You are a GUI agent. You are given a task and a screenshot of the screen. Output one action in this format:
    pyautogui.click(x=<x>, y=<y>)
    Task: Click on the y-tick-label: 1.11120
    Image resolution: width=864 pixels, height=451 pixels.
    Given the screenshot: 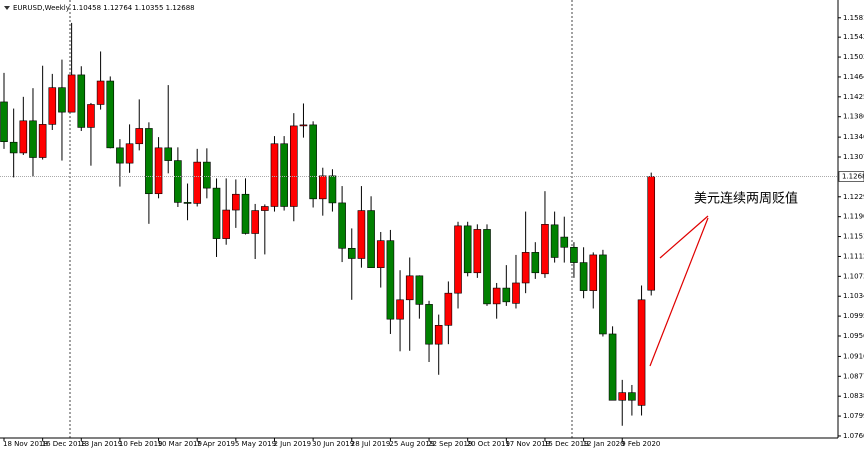 What is the action you would take?
    pyautogui.click(x=853, y=256)
    